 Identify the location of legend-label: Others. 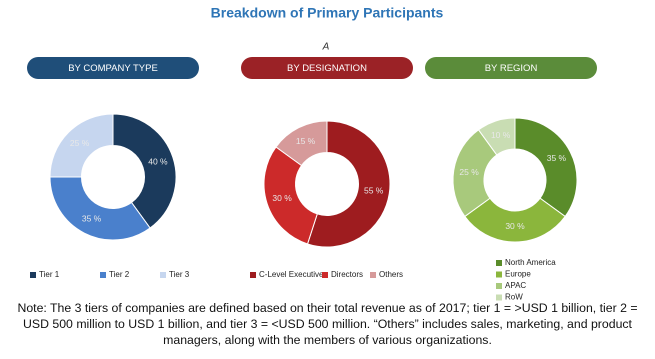
(391, 274).